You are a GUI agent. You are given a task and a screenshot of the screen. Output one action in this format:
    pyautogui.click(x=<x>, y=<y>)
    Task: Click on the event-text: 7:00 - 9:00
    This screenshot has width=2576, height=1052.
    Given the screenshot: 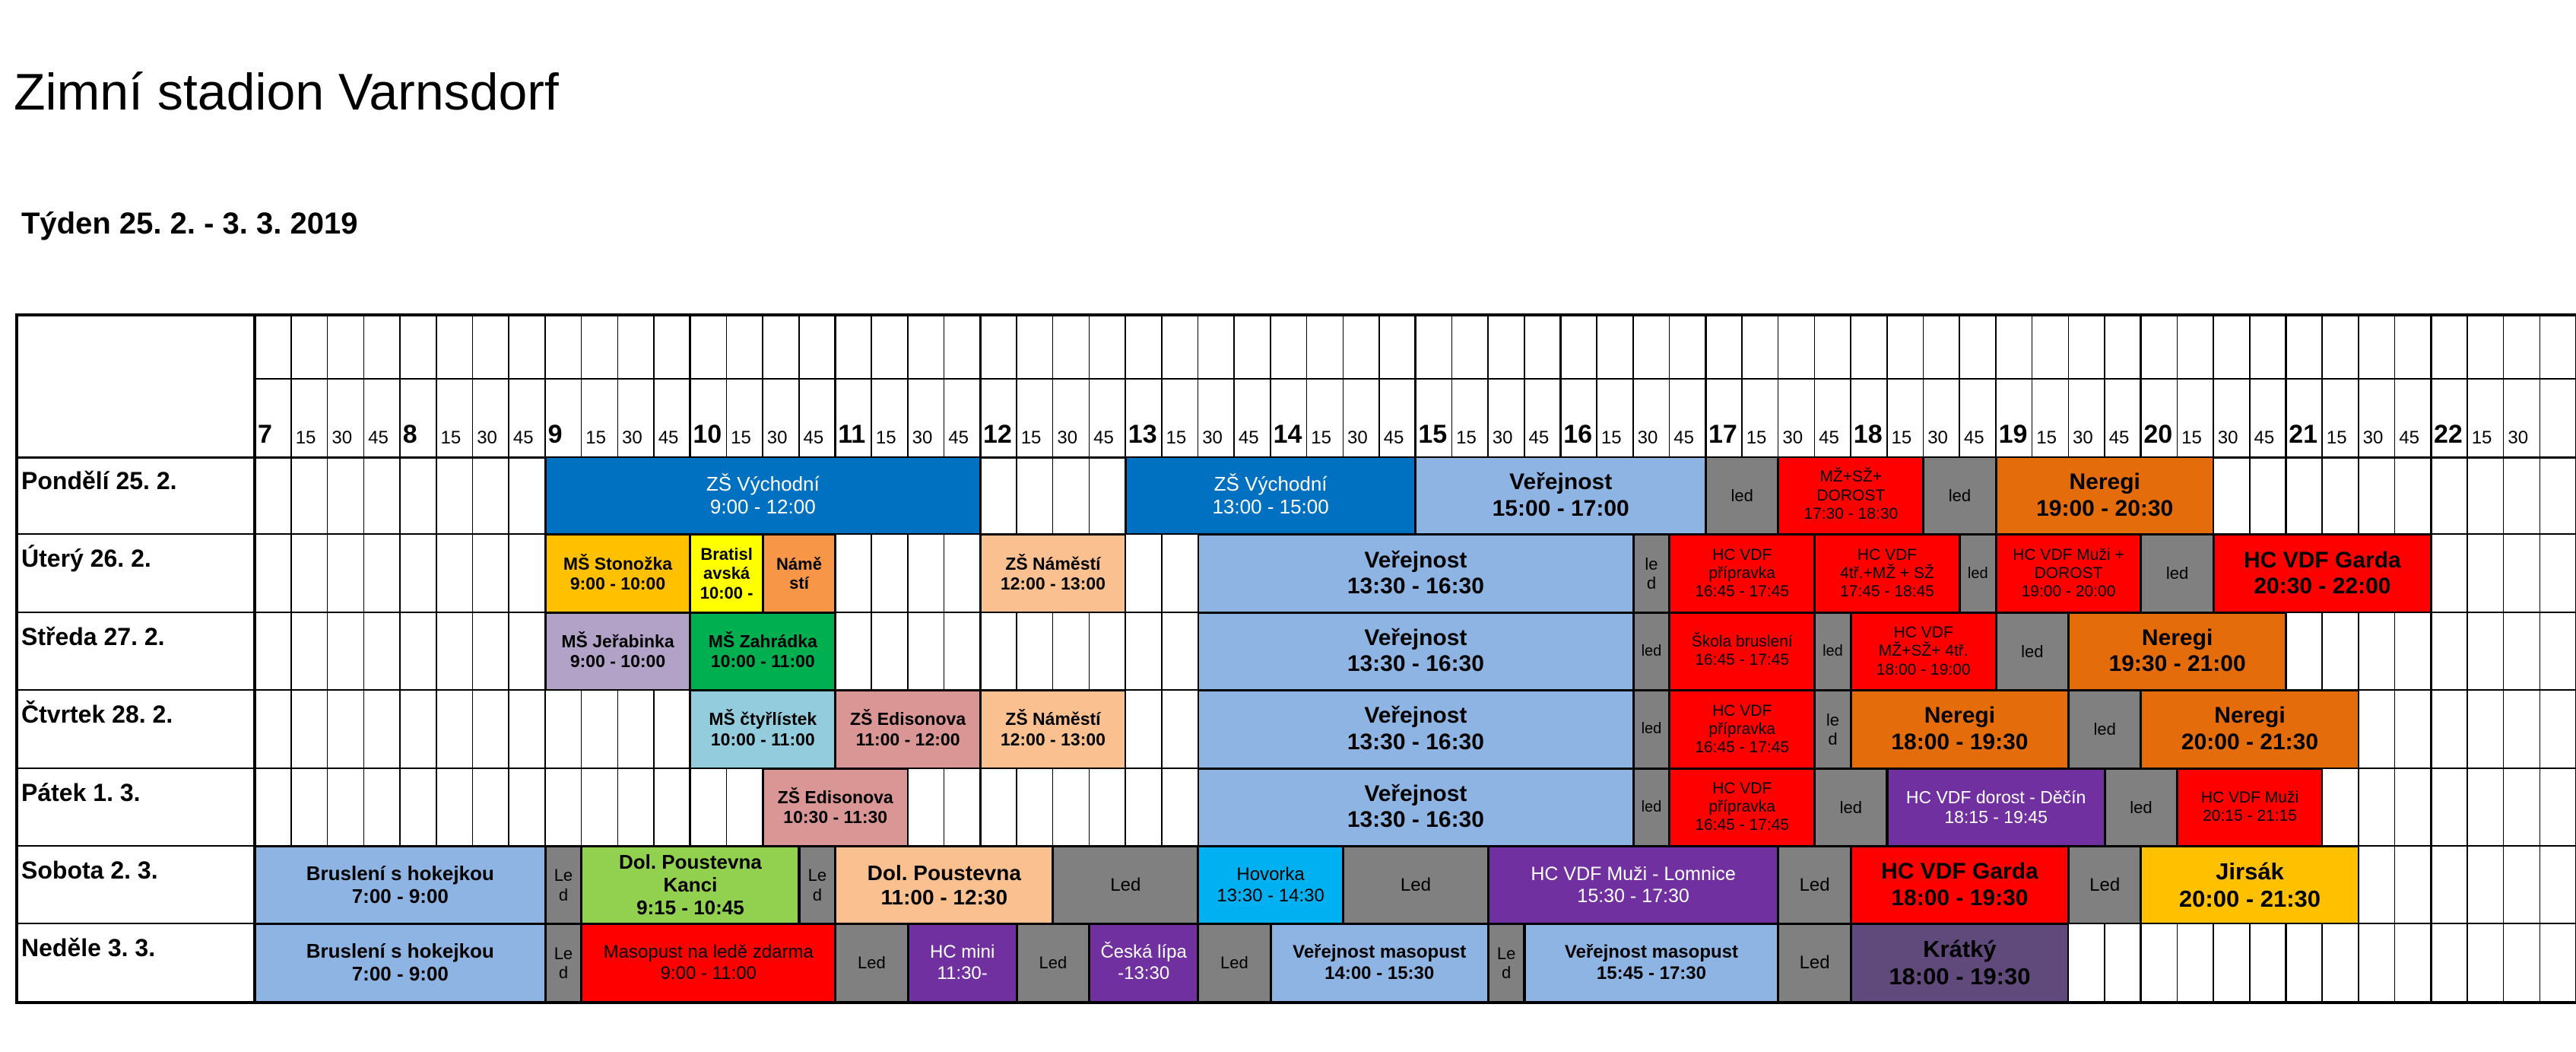 What is the action you would take?
    pyautogui.click(x=400, y=974)
    